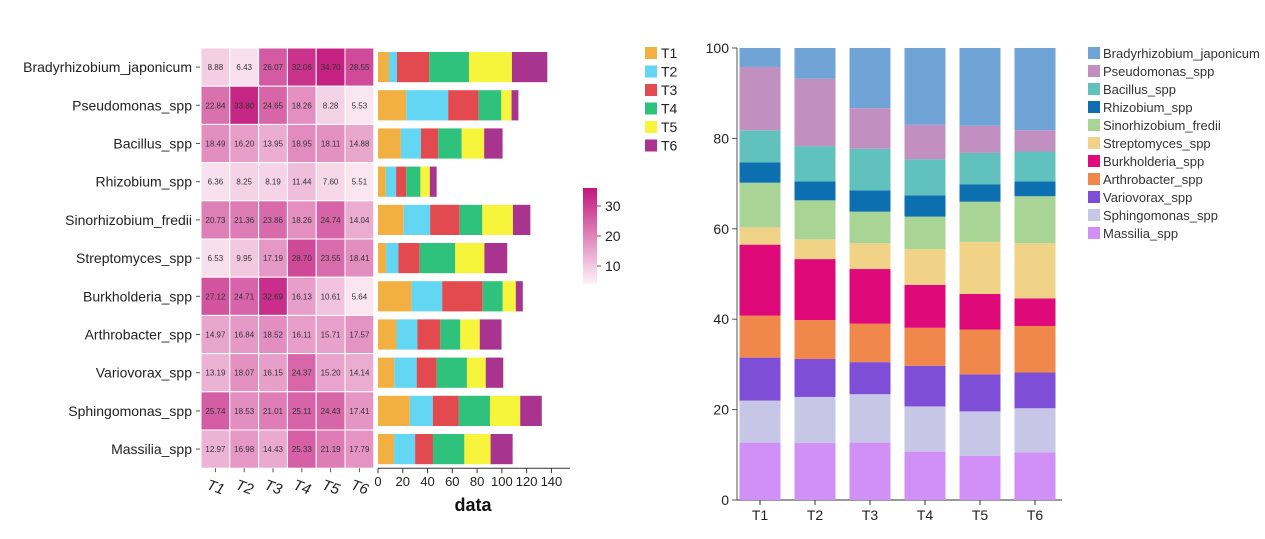  Describe the element at coordinates (377, 481) in the screenshot. I see `x-tick-label: 0` at that location.